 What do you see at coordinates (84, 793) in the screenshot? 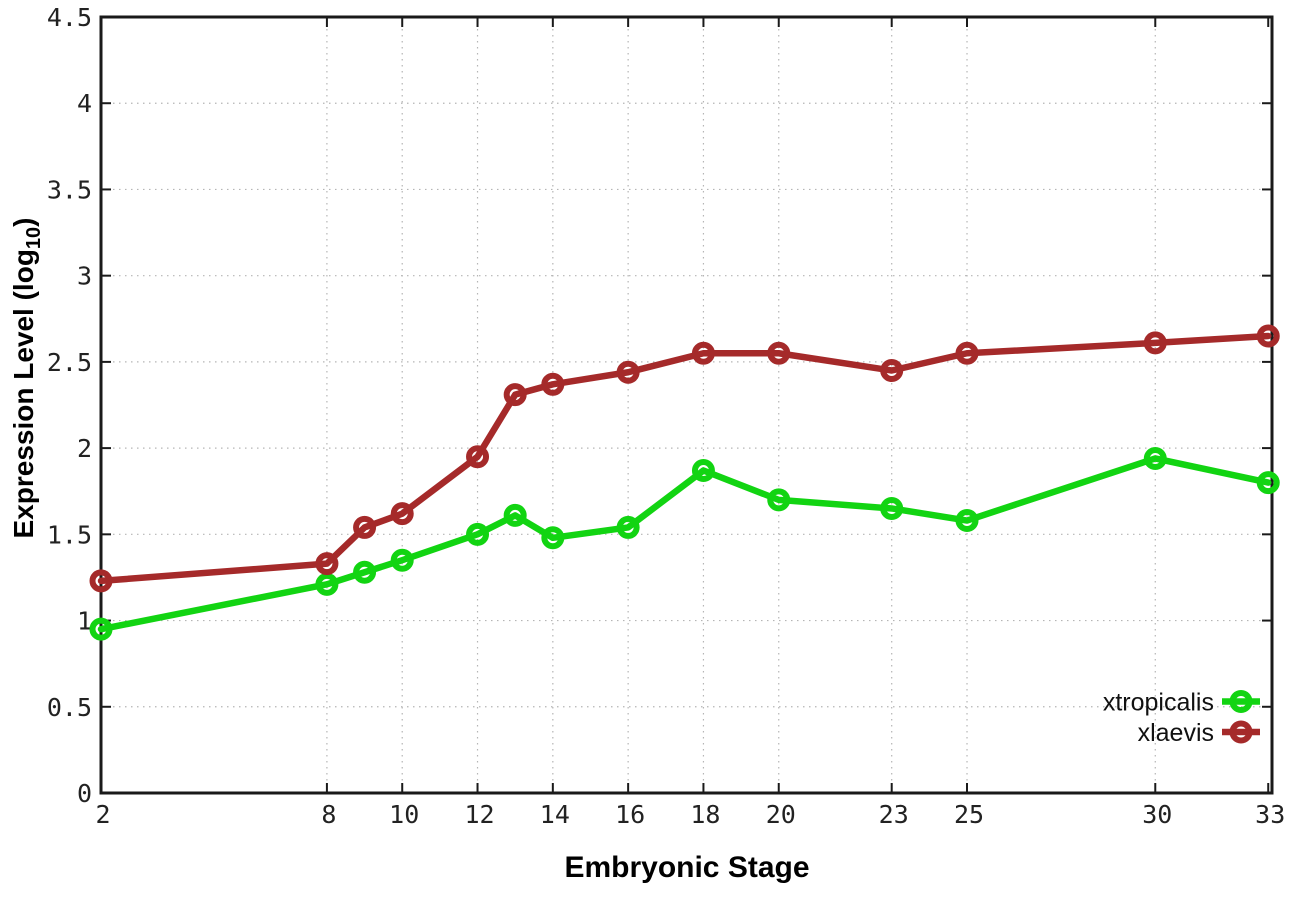
I see `y-tick-label: 0` at bounding box center [84, 793].